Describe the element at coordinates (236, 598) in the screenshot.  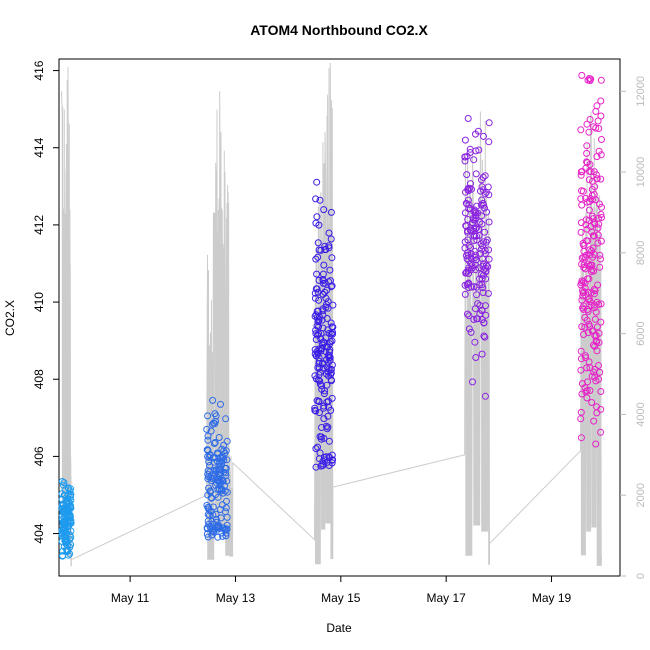
I see `x-tick-label: May 13` at that location.